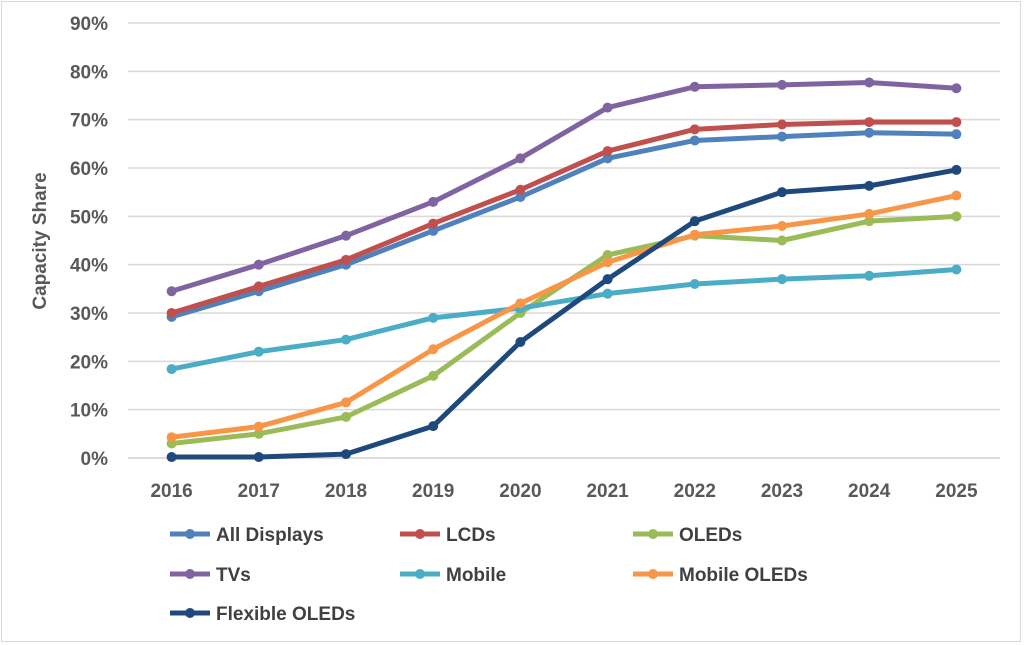  What do you see at coordinates (40, 240) in the screenshot?
I see `y-axis-title: Capacity Share` at bounding box center [40, 240].